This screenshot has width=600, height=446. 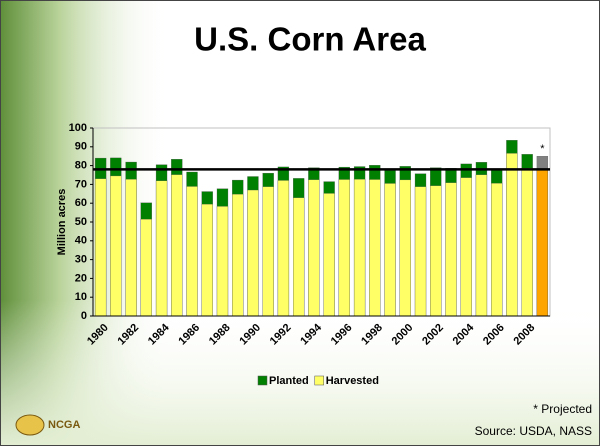 I want to click on legend-label: Planted, so click(x=289, y=381).